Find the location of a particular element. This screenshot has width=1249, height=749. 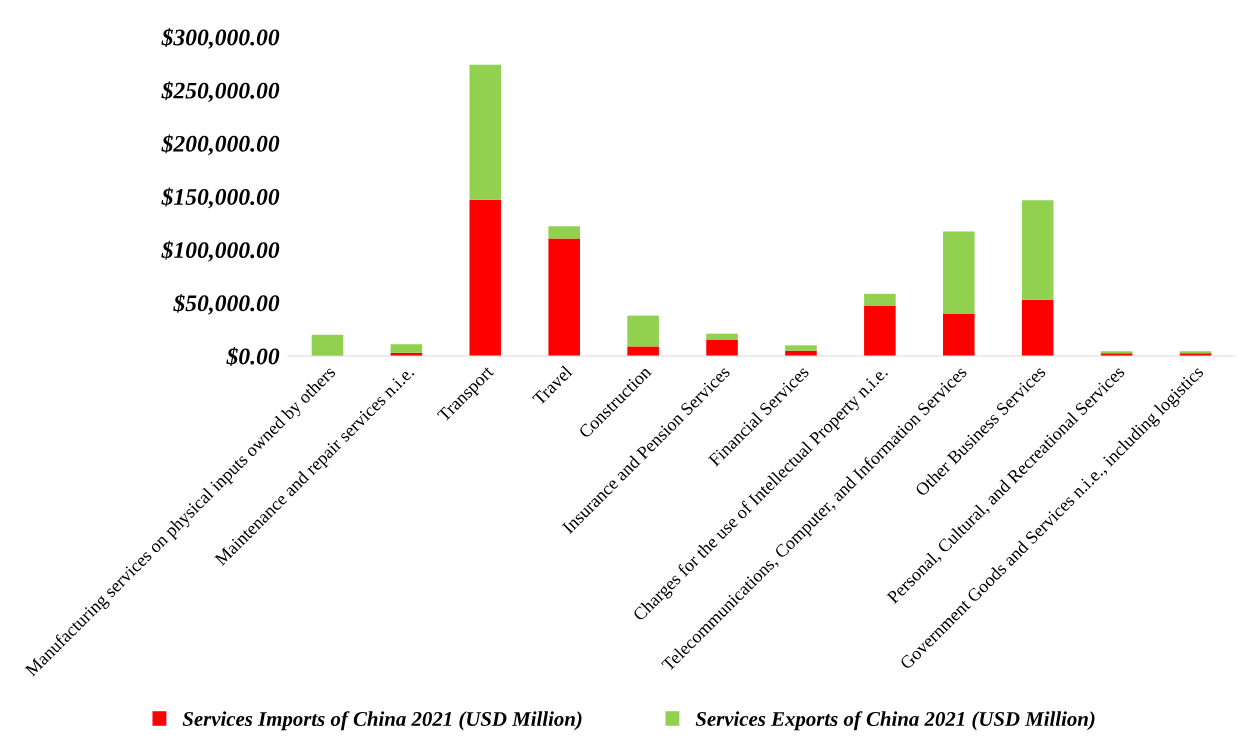

y-tick-label: $150,000.00 is located at coordinates (220, 198).